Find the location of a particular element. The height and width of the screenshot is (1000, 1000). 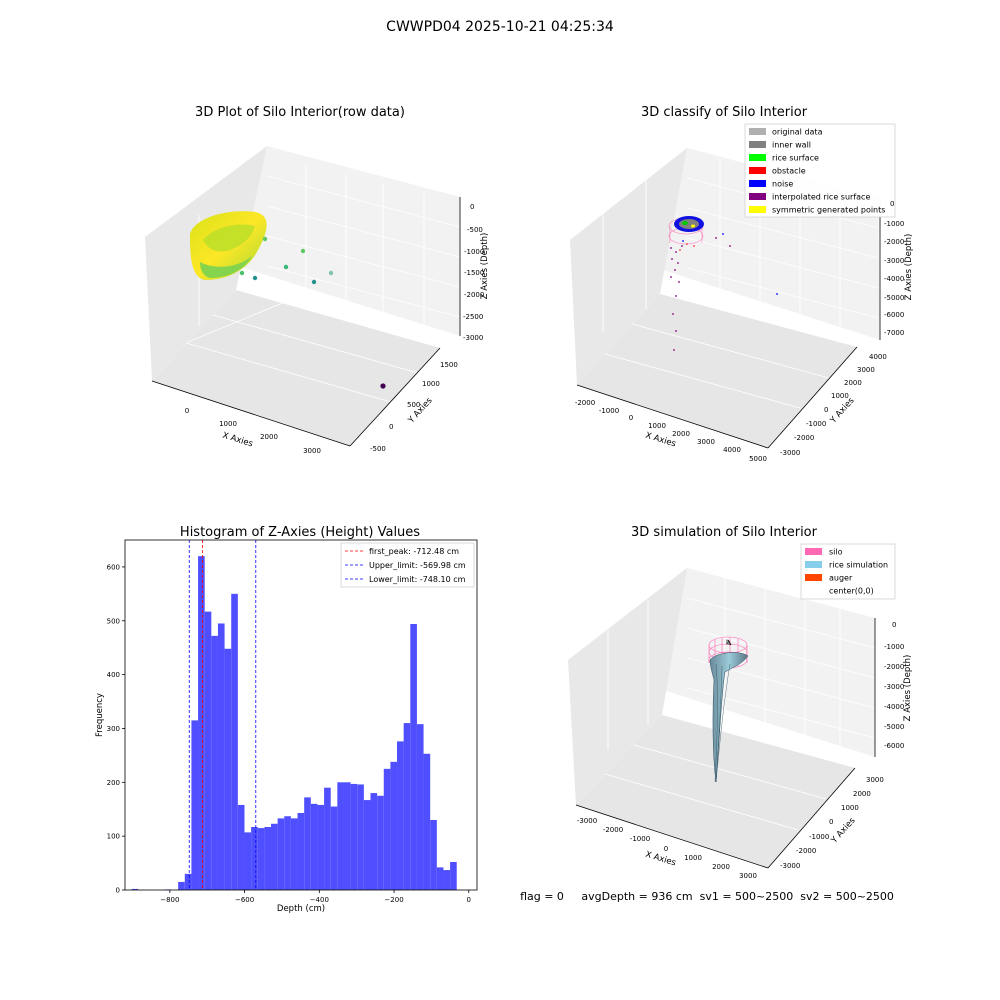

y-tick-label: 2000 is located at coordinates (853, 383).